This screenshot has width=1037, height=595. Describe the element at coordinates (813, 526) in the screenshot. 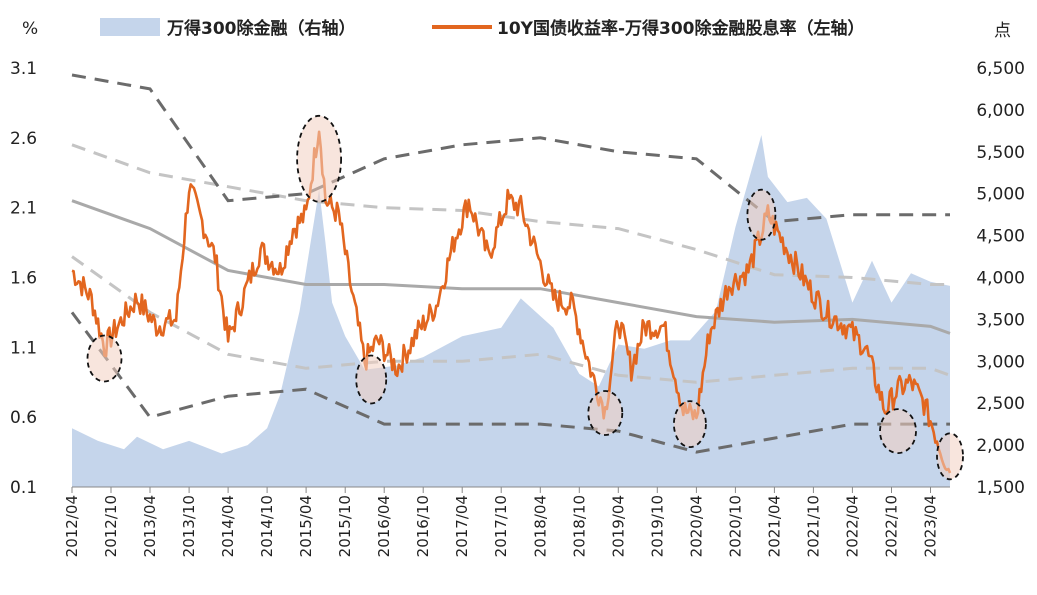

I see `x-tick-label: 2021/10` at that location.